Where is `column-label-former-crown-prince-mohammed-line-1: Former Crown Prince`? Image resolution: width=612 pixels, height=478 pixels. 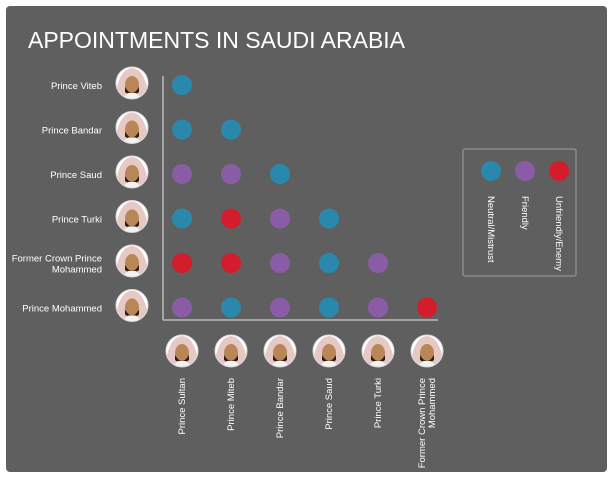 column-label-former-crown-prince-mohammed-line-1: Former Crown Prince is located at coordinates (422, 423).